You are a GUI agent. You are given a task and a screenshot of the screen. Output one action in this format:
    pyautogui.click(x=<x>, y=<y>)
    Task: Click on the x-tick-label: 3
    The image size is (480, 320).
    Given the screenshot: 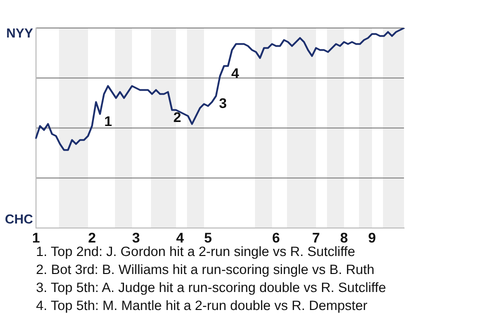 What is the action you would take?
    pyautogui.click(x=136, y=237)
    